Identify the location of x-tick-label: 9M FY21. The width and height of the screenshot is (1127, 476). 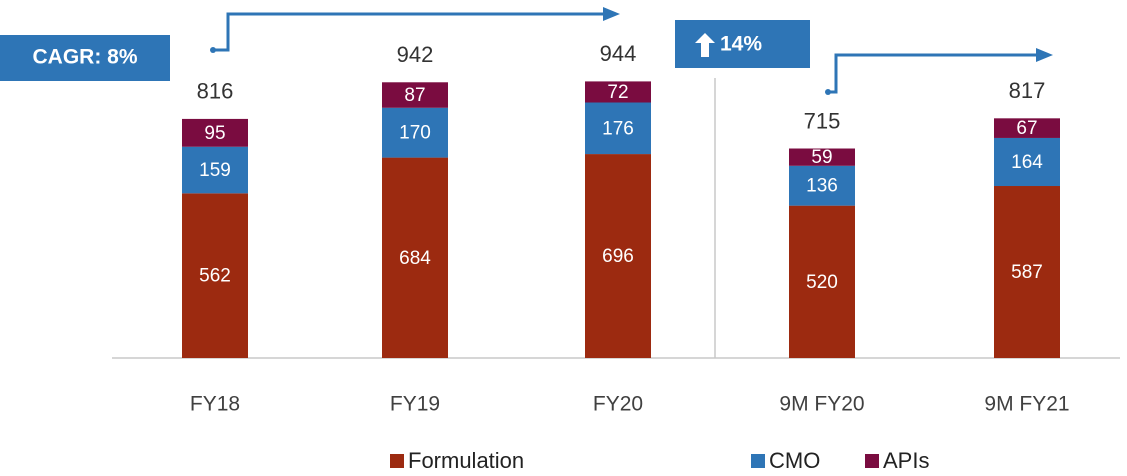
(1026, 404).